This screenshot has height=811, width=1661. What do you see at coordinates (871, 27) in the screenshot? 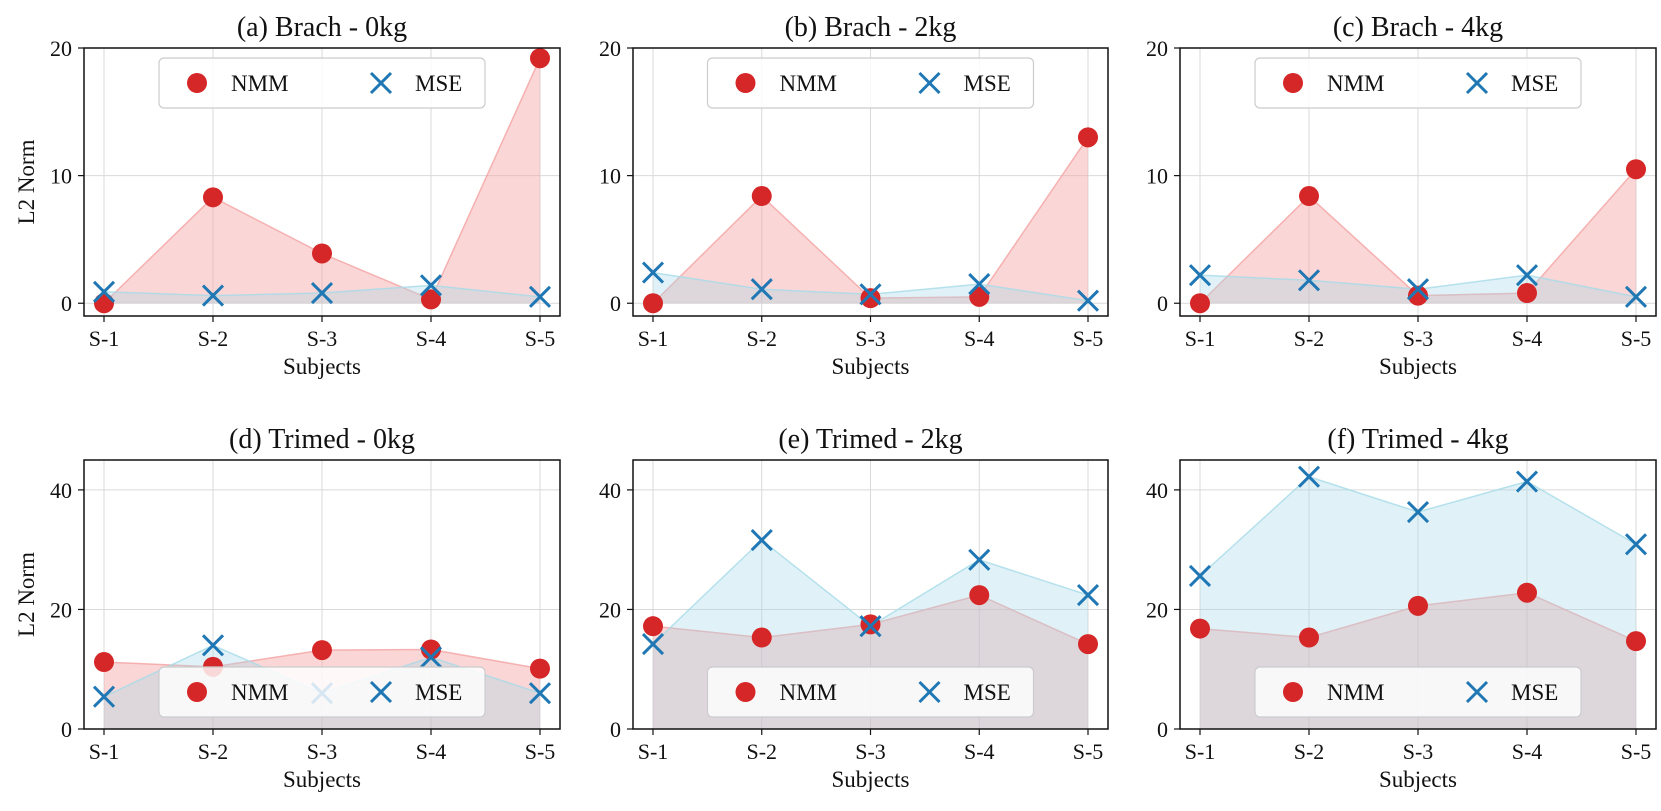
I see `chart-title: (b) Brach - 2kg` at bounding box center [871, 27].